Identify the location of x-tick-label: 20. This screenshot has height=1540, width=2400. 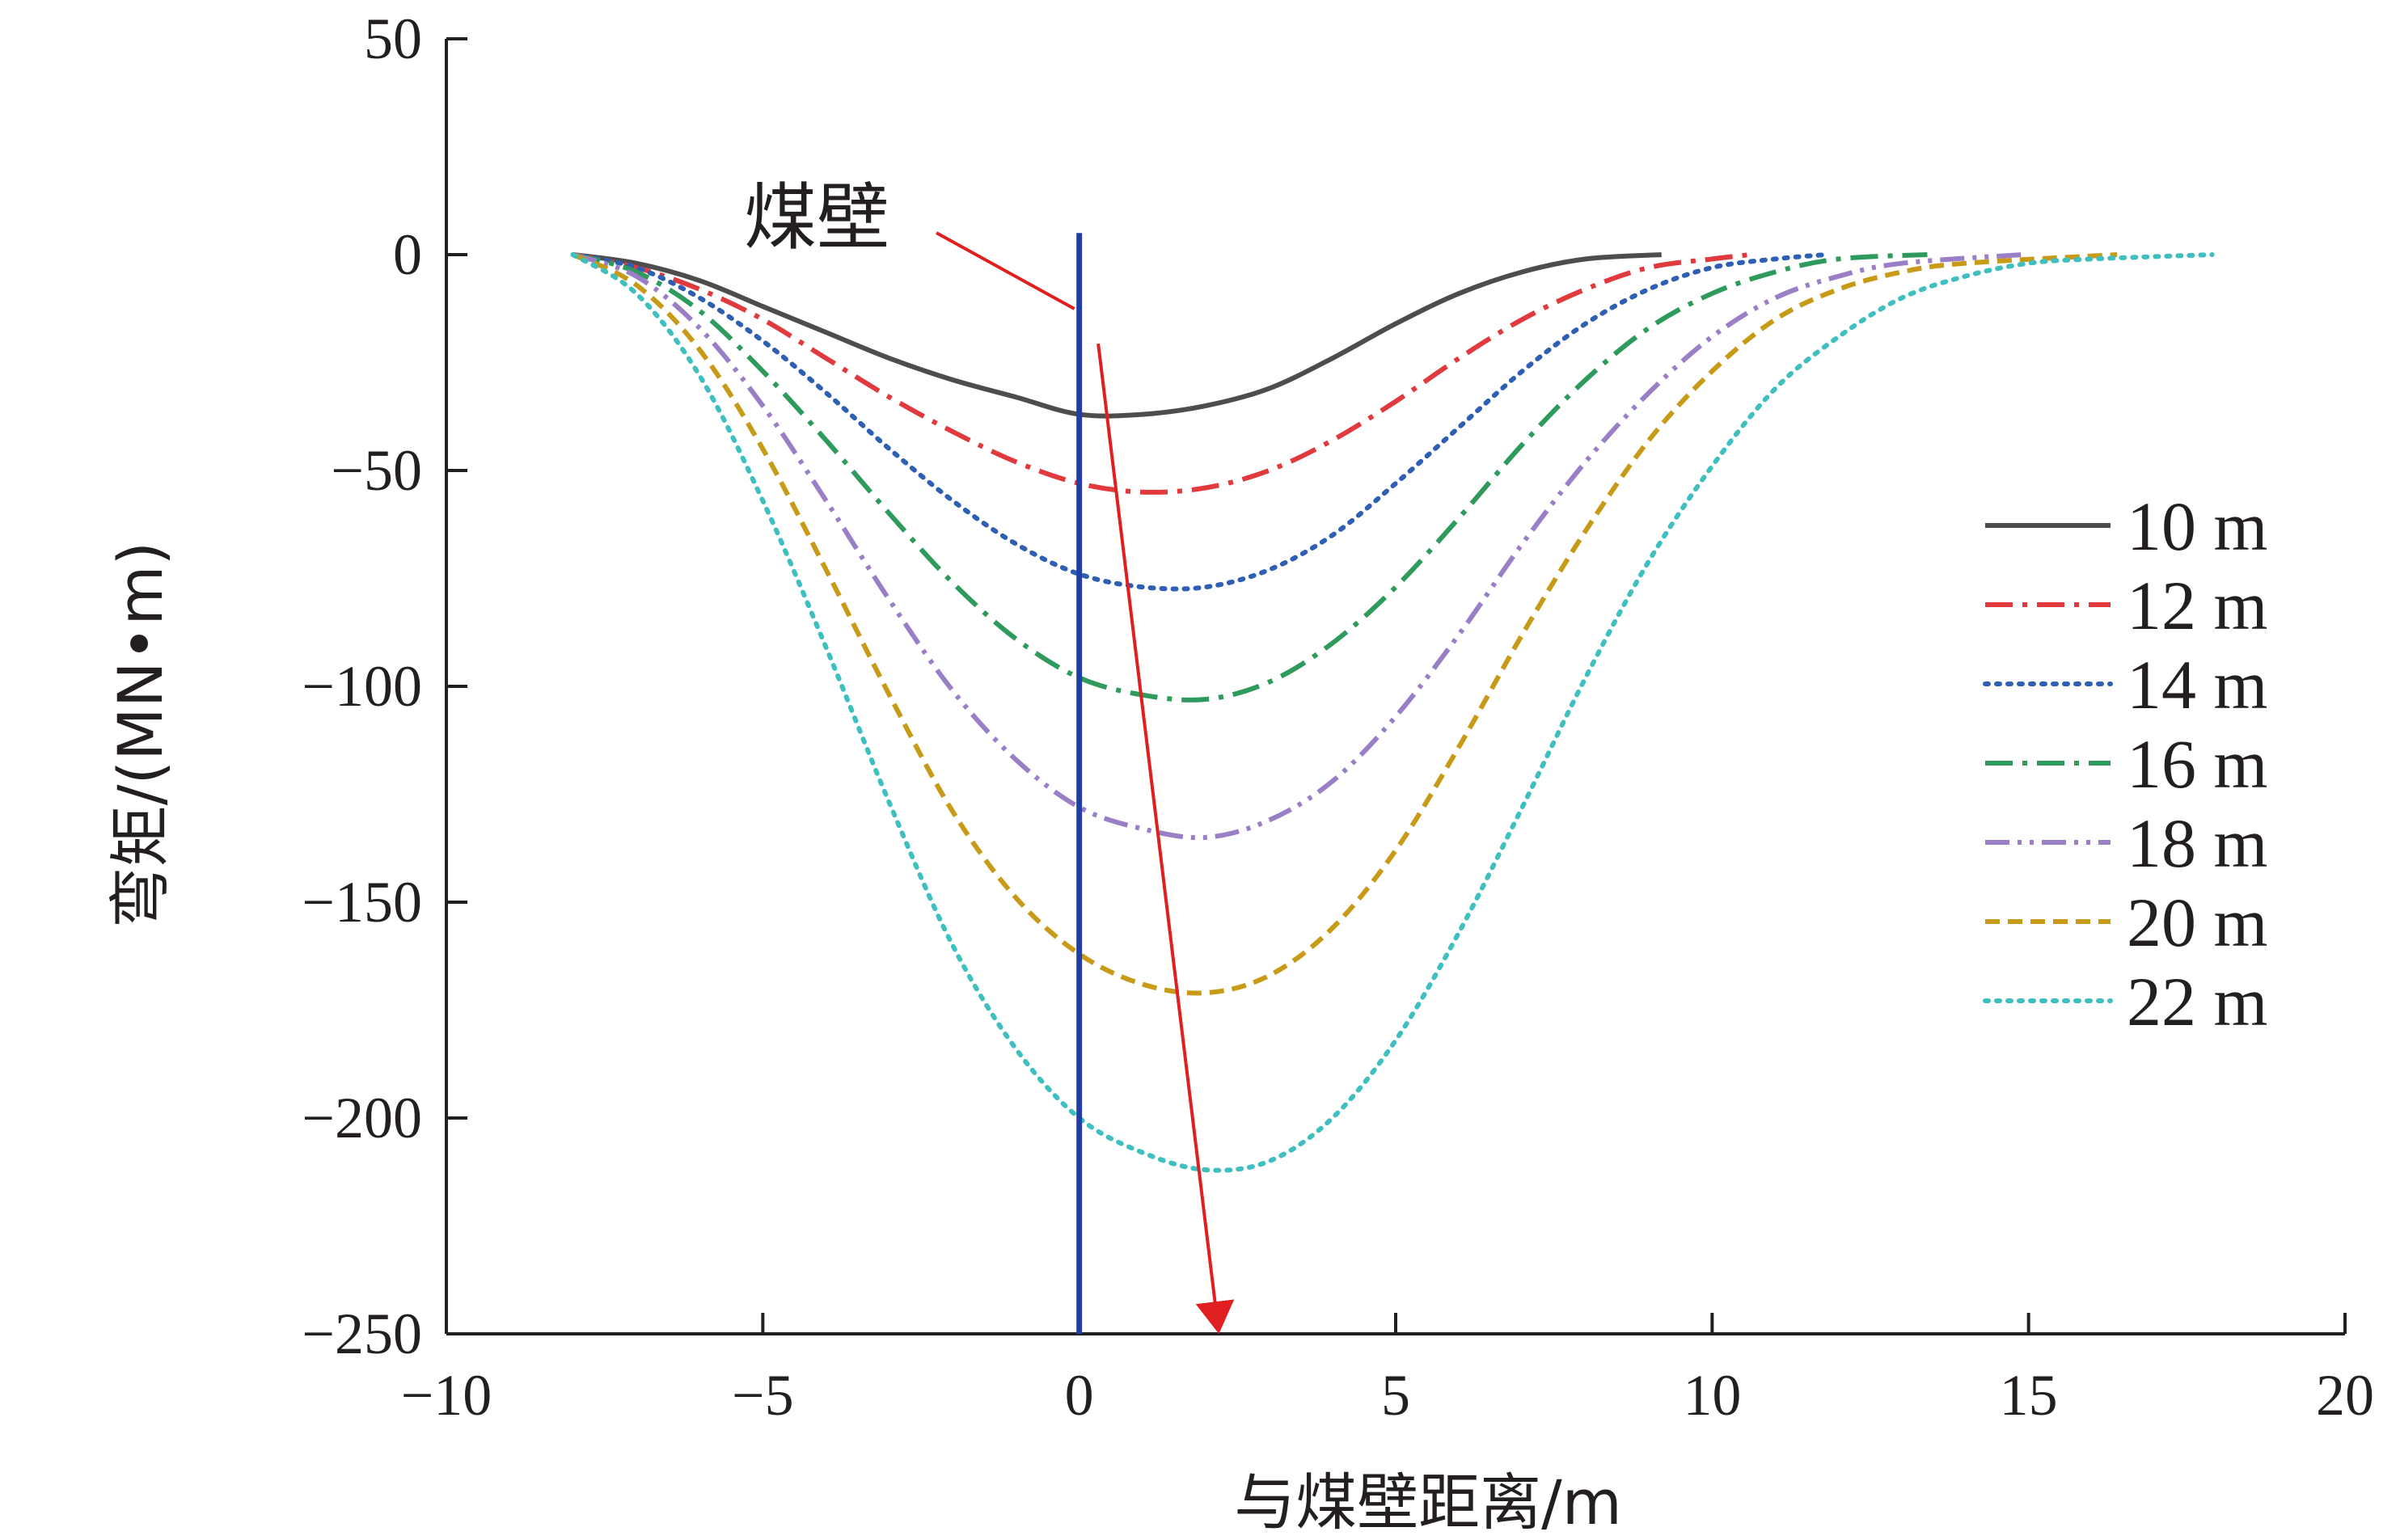
(2345, 1396).